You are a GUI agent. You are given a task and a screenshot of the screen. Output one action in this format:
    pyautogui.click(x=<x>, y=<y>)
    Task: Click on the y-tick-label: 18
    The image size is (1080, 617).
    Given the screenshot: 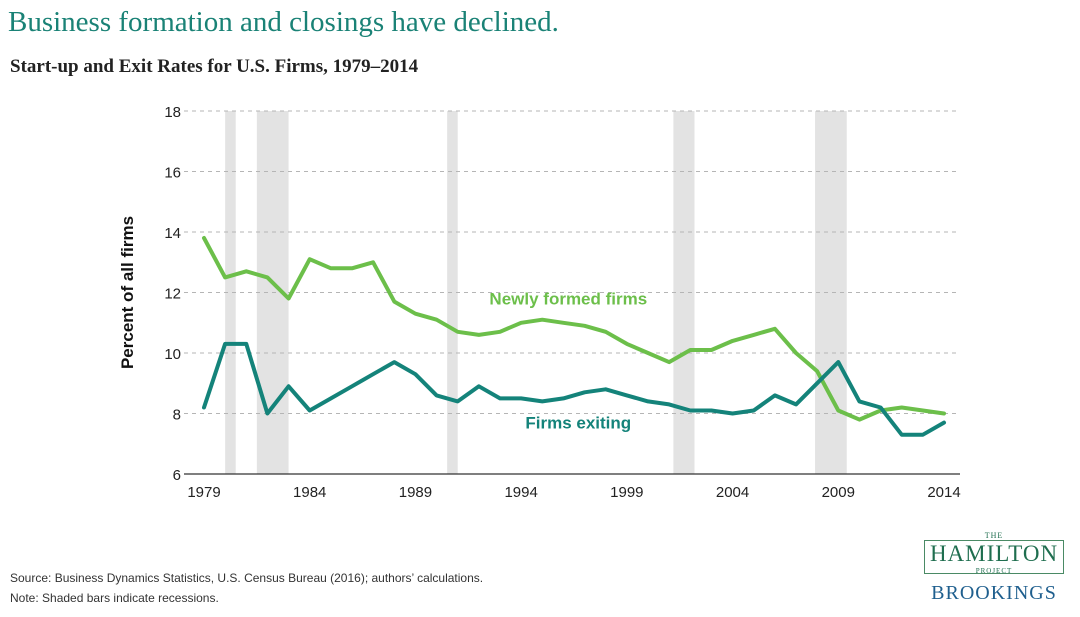 What is the action you would take?
    pyautogui.click(x=172, y=112)
    